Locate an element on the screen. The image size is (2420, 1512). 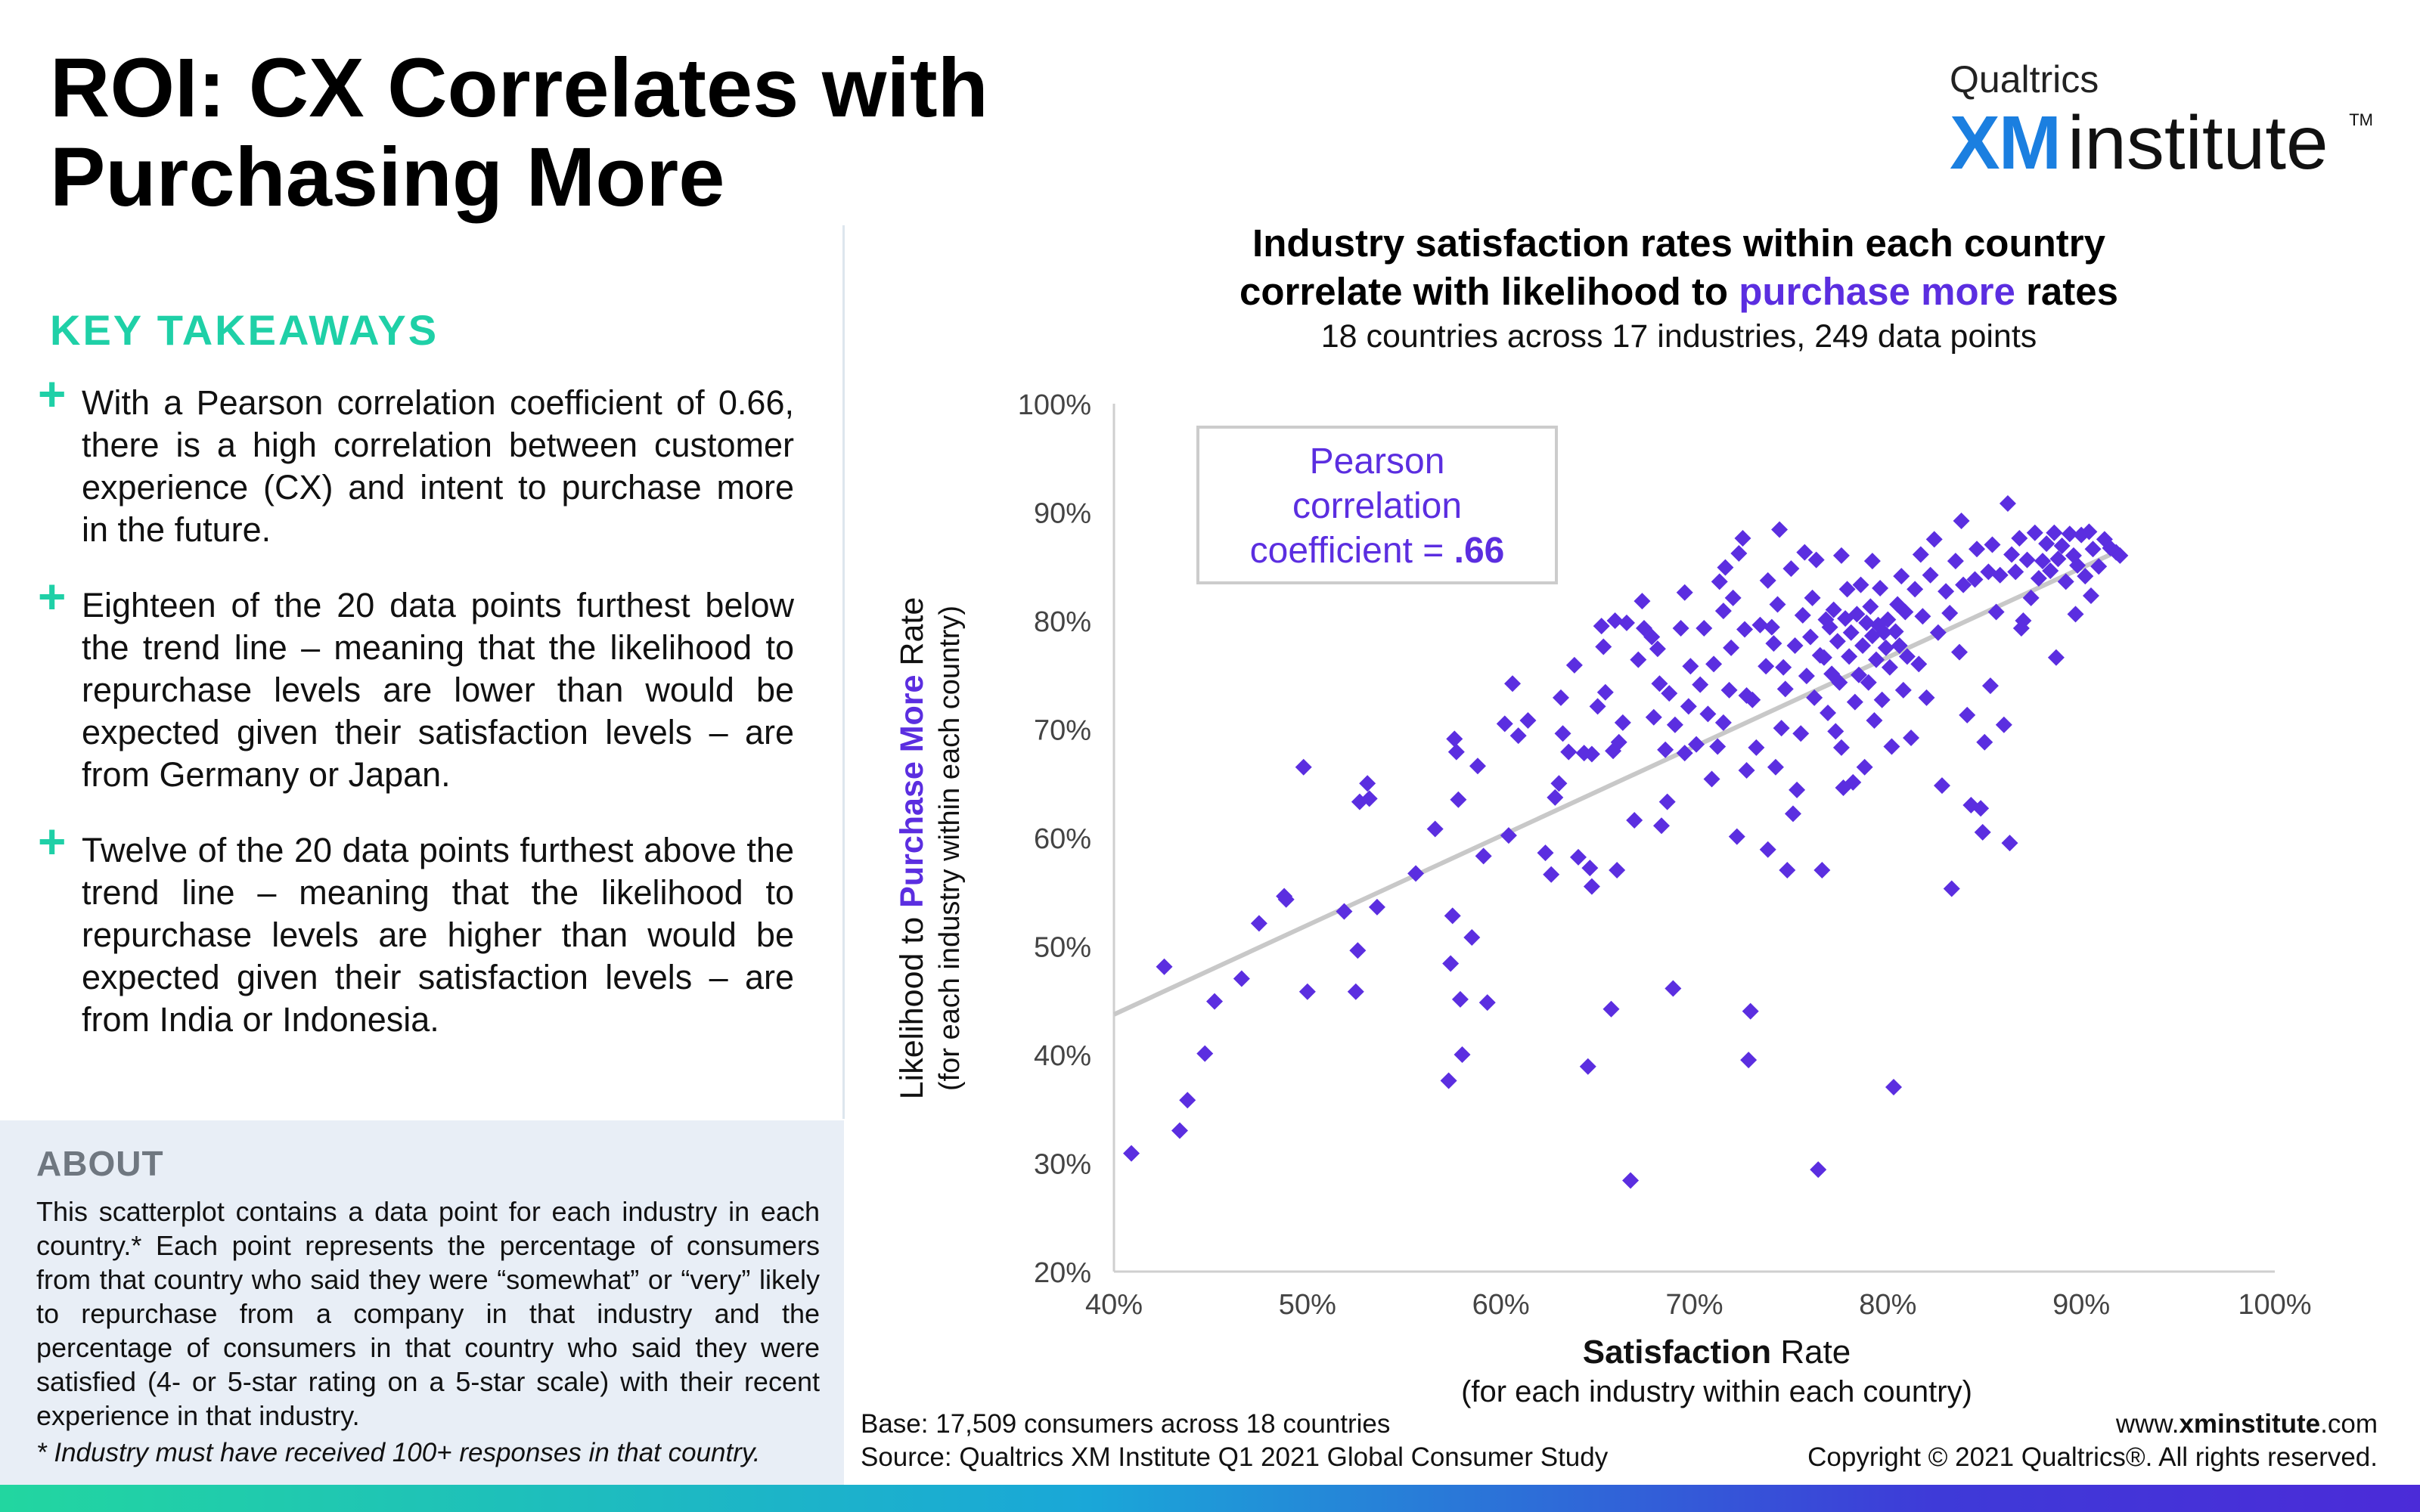
x-tick-label: 60% is located at coordinates (1501, 1305).